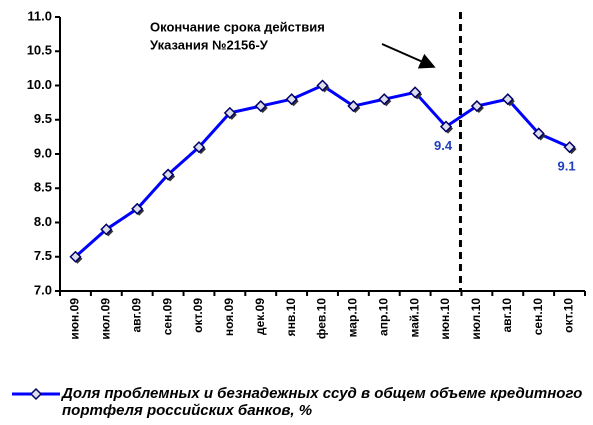 The width and height of the screenshot is (593, 425). What do you see at coordinates (353, 318) in the screenshot?
I see `x-tick-label: мар.10` at bounding box center [353, 318].